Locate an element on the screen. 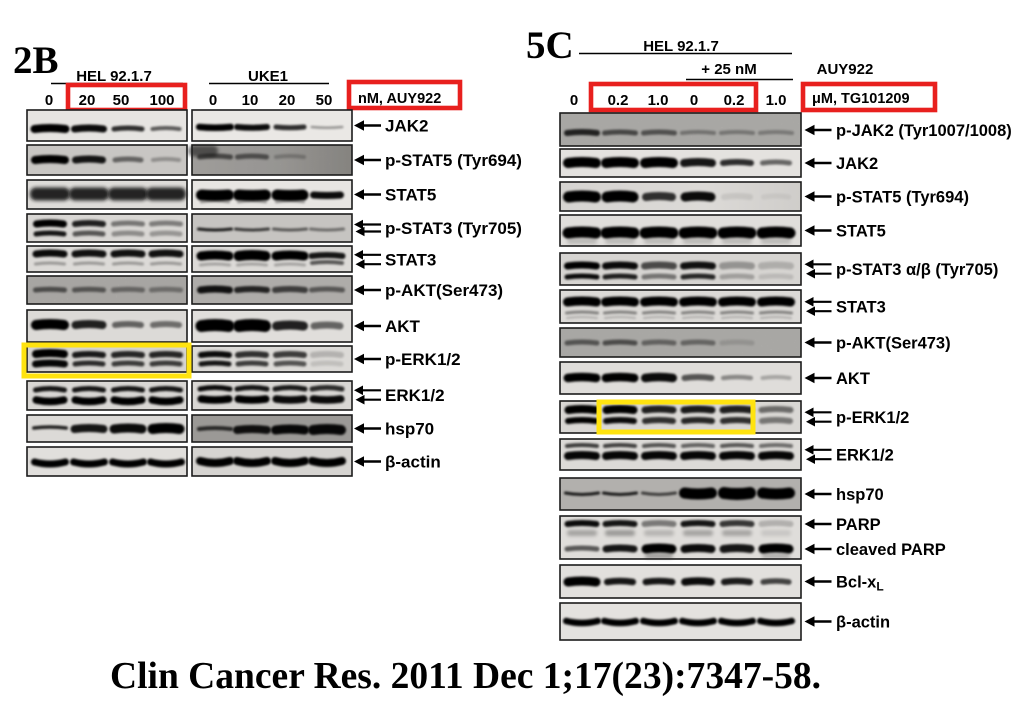 This screenshot has height=703, width=1024. svg-text: 2B is located at coordinates (36, 60).